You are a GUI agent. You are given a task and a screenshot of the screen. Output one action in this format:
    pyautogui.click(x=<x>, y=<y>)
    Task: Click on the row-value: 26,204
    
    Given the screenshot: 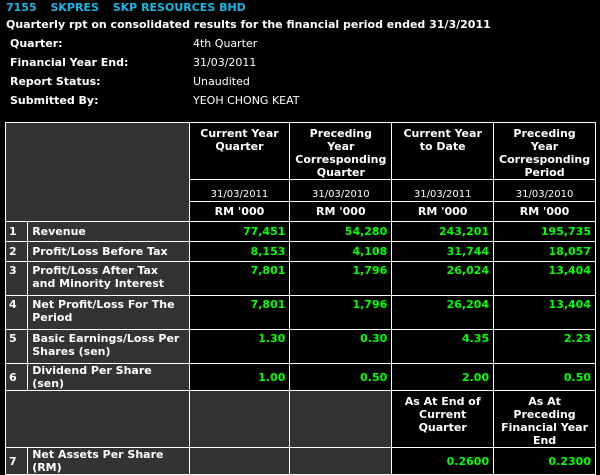 What is the action you would take?
    pyautogui.click(x=443, y=312)
    